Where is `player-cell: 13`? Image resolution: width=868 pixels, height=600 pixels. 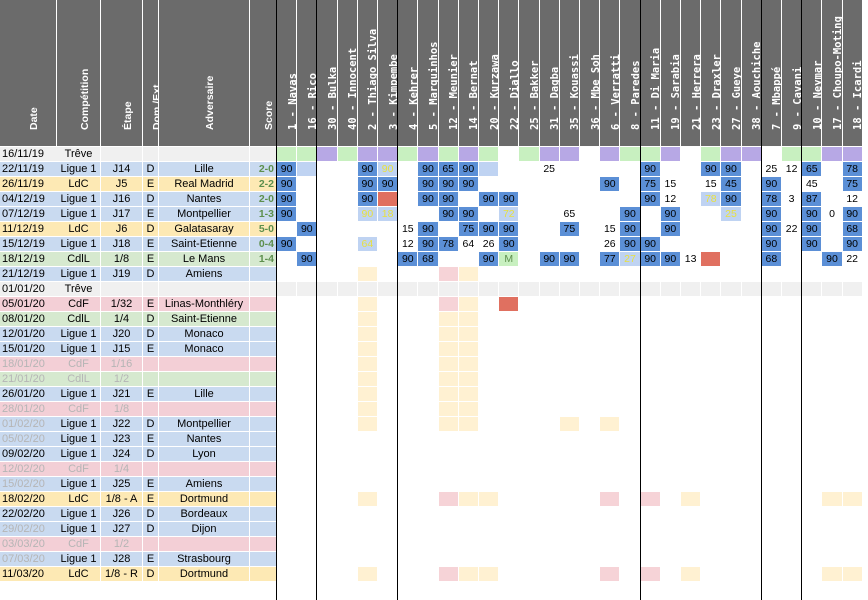 player-cell: 13 is located at coordinates (690, 259).